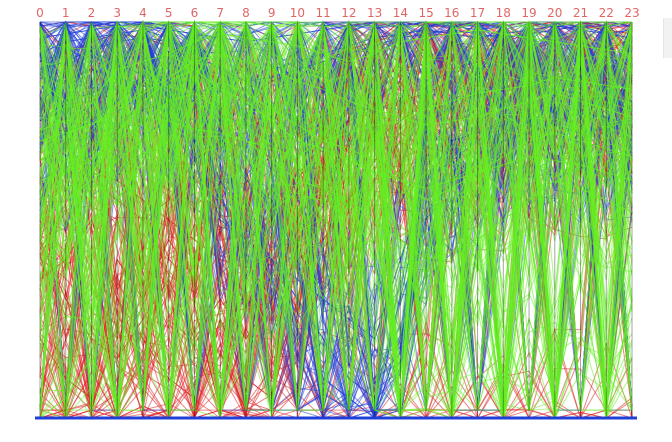 This screenshot has height=442, width=672. What do you see at coordinates (143, 13) in the screenshot?
I see `axis-label-4: 4` at bounding box center [143, 13].